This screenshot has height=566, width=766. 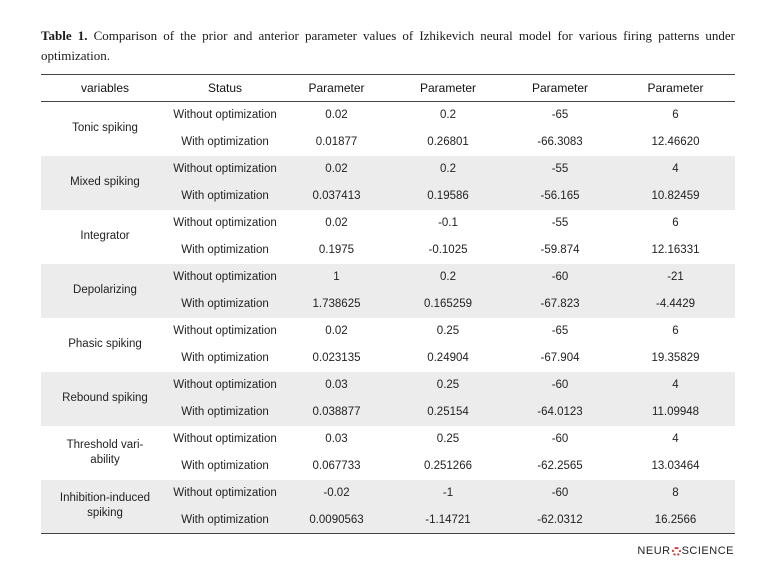 I want to click on parameter-value-cell: 12.16331, so click(x=675, y=250).